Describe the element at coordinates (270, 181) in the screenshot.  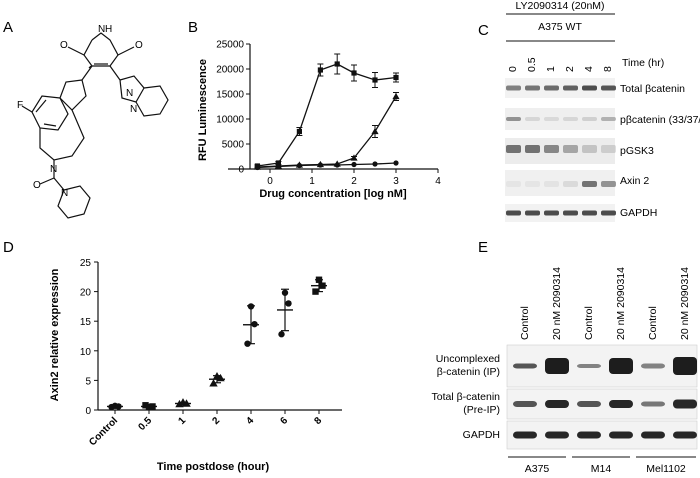
I see `chart-b-xtick-label: 0` at that location.